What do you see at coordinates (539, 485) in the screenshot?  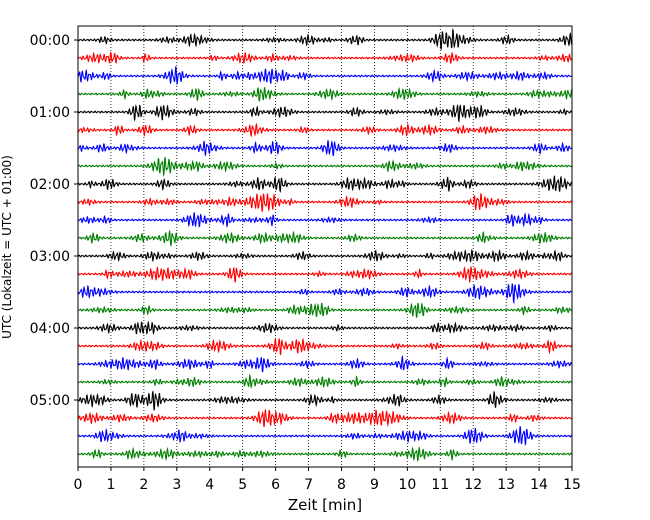 I see `x-tick-label: 14` at bounding box center [539, 485].